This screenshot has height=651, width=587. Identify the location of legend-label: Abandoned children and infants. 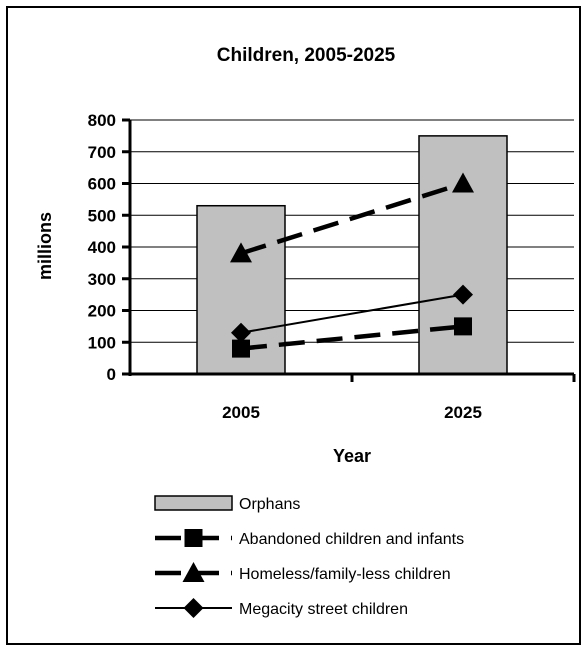
(351, 539).